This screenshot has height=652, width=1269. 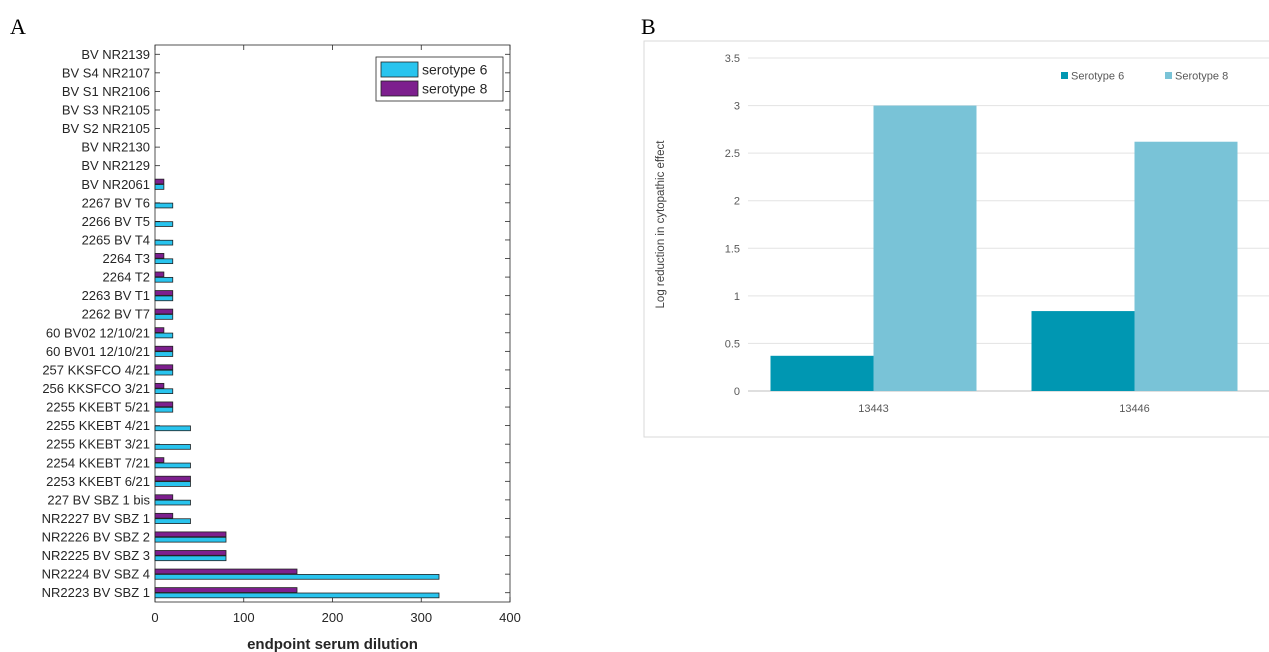 What do you see at coordinates (96, 518) in the screenshot?
I see `y-category-label: NR2227 BV SBZ 1` at bounding box center [96, 518].